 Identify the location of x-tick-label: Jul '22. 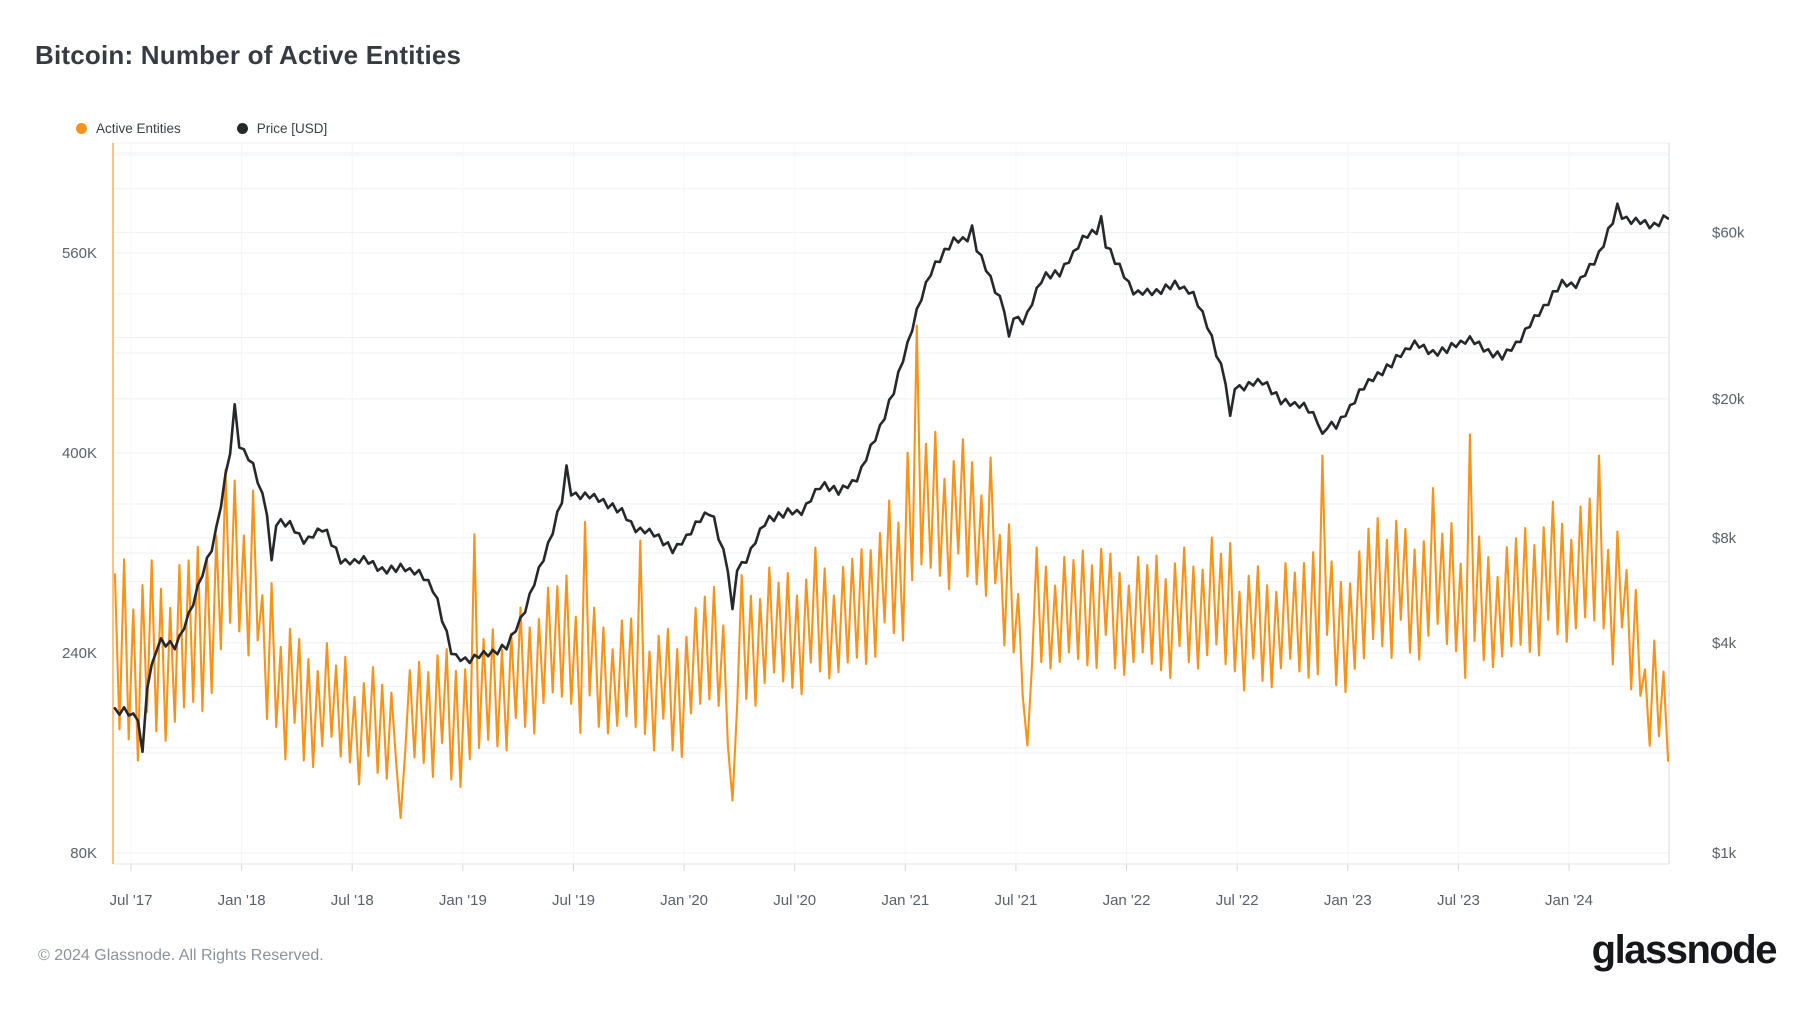
(1237, 900).